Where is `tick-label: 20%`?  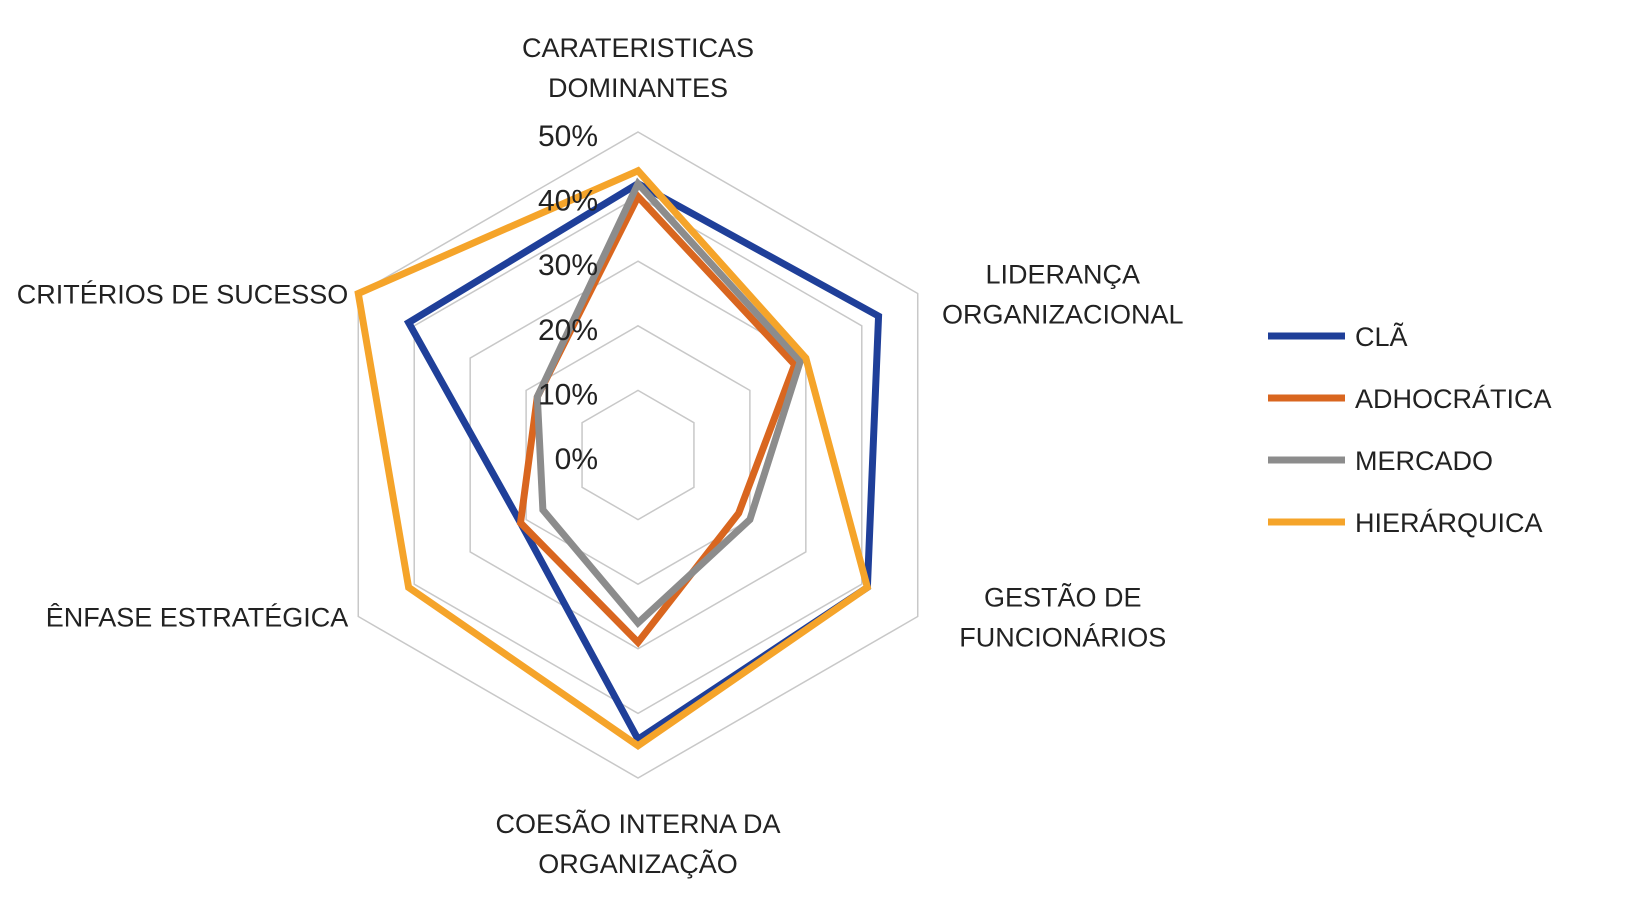
tick-label: 20% is located at coordinates (568, 330).